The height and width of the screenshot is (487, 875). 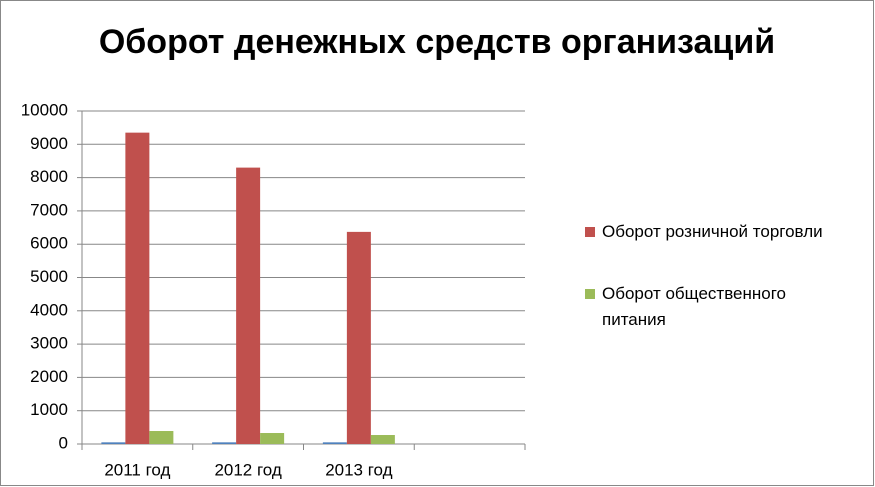 What do you see at coordinates (49, 409) in the screenshot?
I see `y-tick-label: 1000` at bounding box center [49, 409].